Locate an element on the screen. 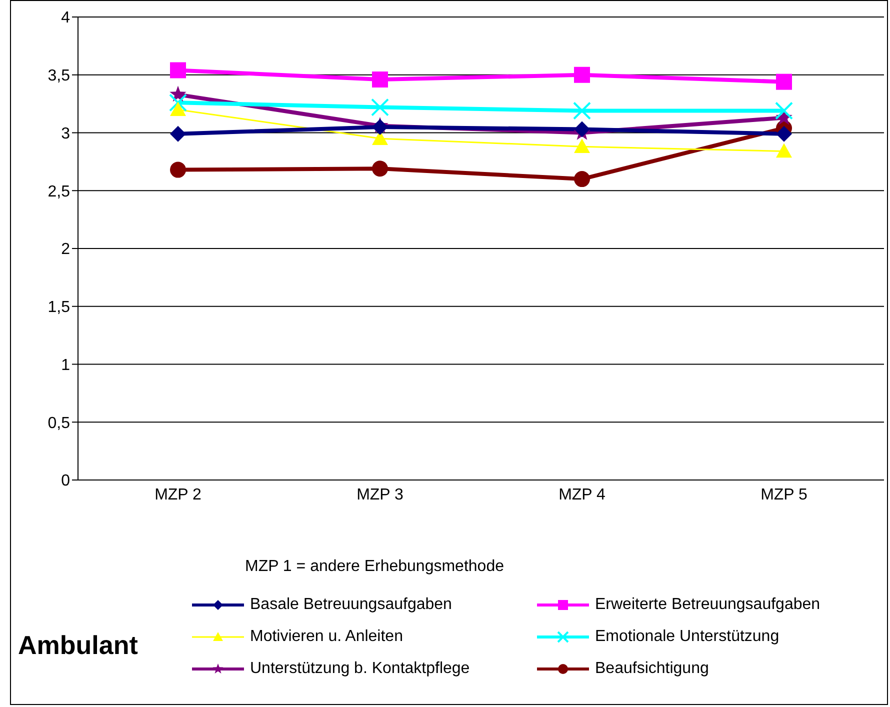  x-tick-label: MZP 4 is located at coordinates (582, 495).